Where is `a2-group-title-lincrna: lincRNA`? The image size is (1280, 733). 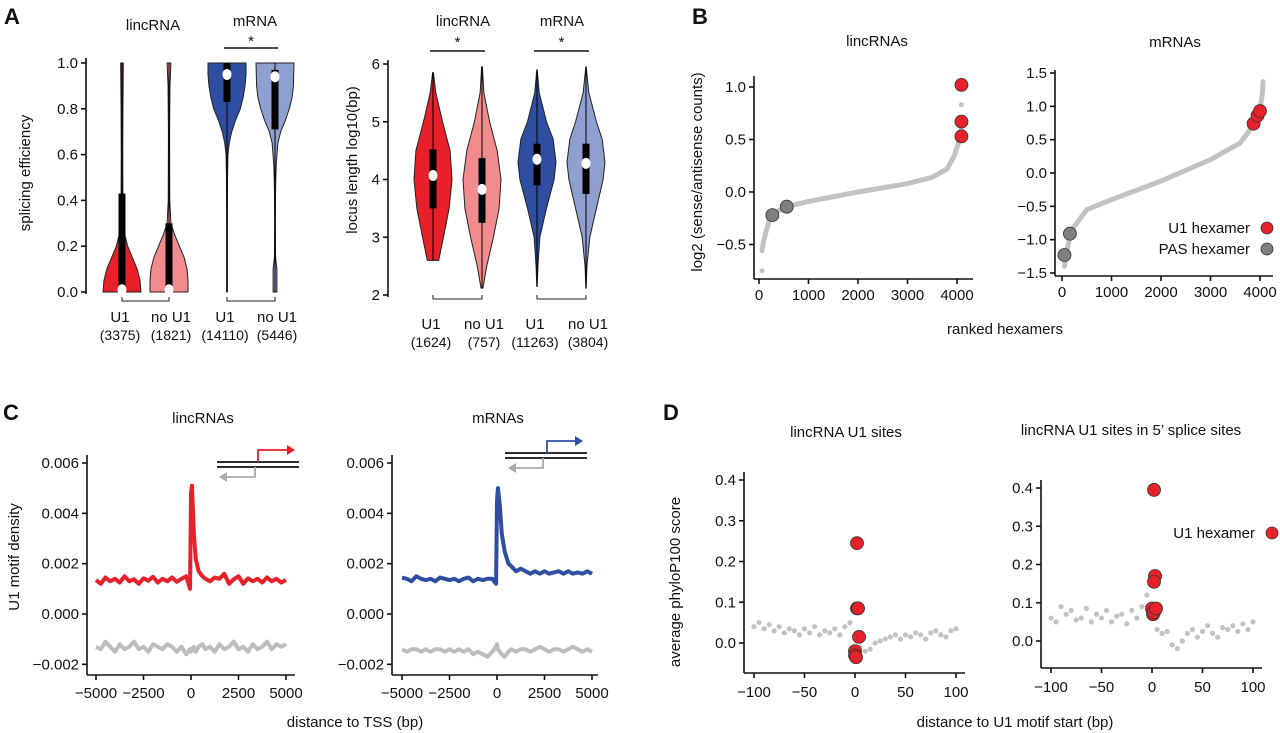 a2-group-title-lincrna: lincRNA is located at coordinates (463, 21).